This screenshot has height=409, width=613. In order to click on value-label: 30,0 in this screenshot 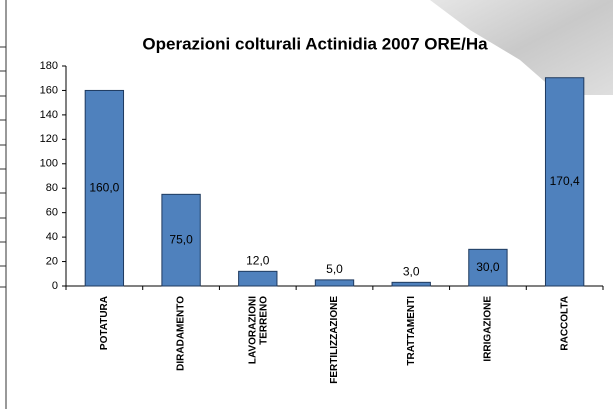, I will do `click(488, 267)`.